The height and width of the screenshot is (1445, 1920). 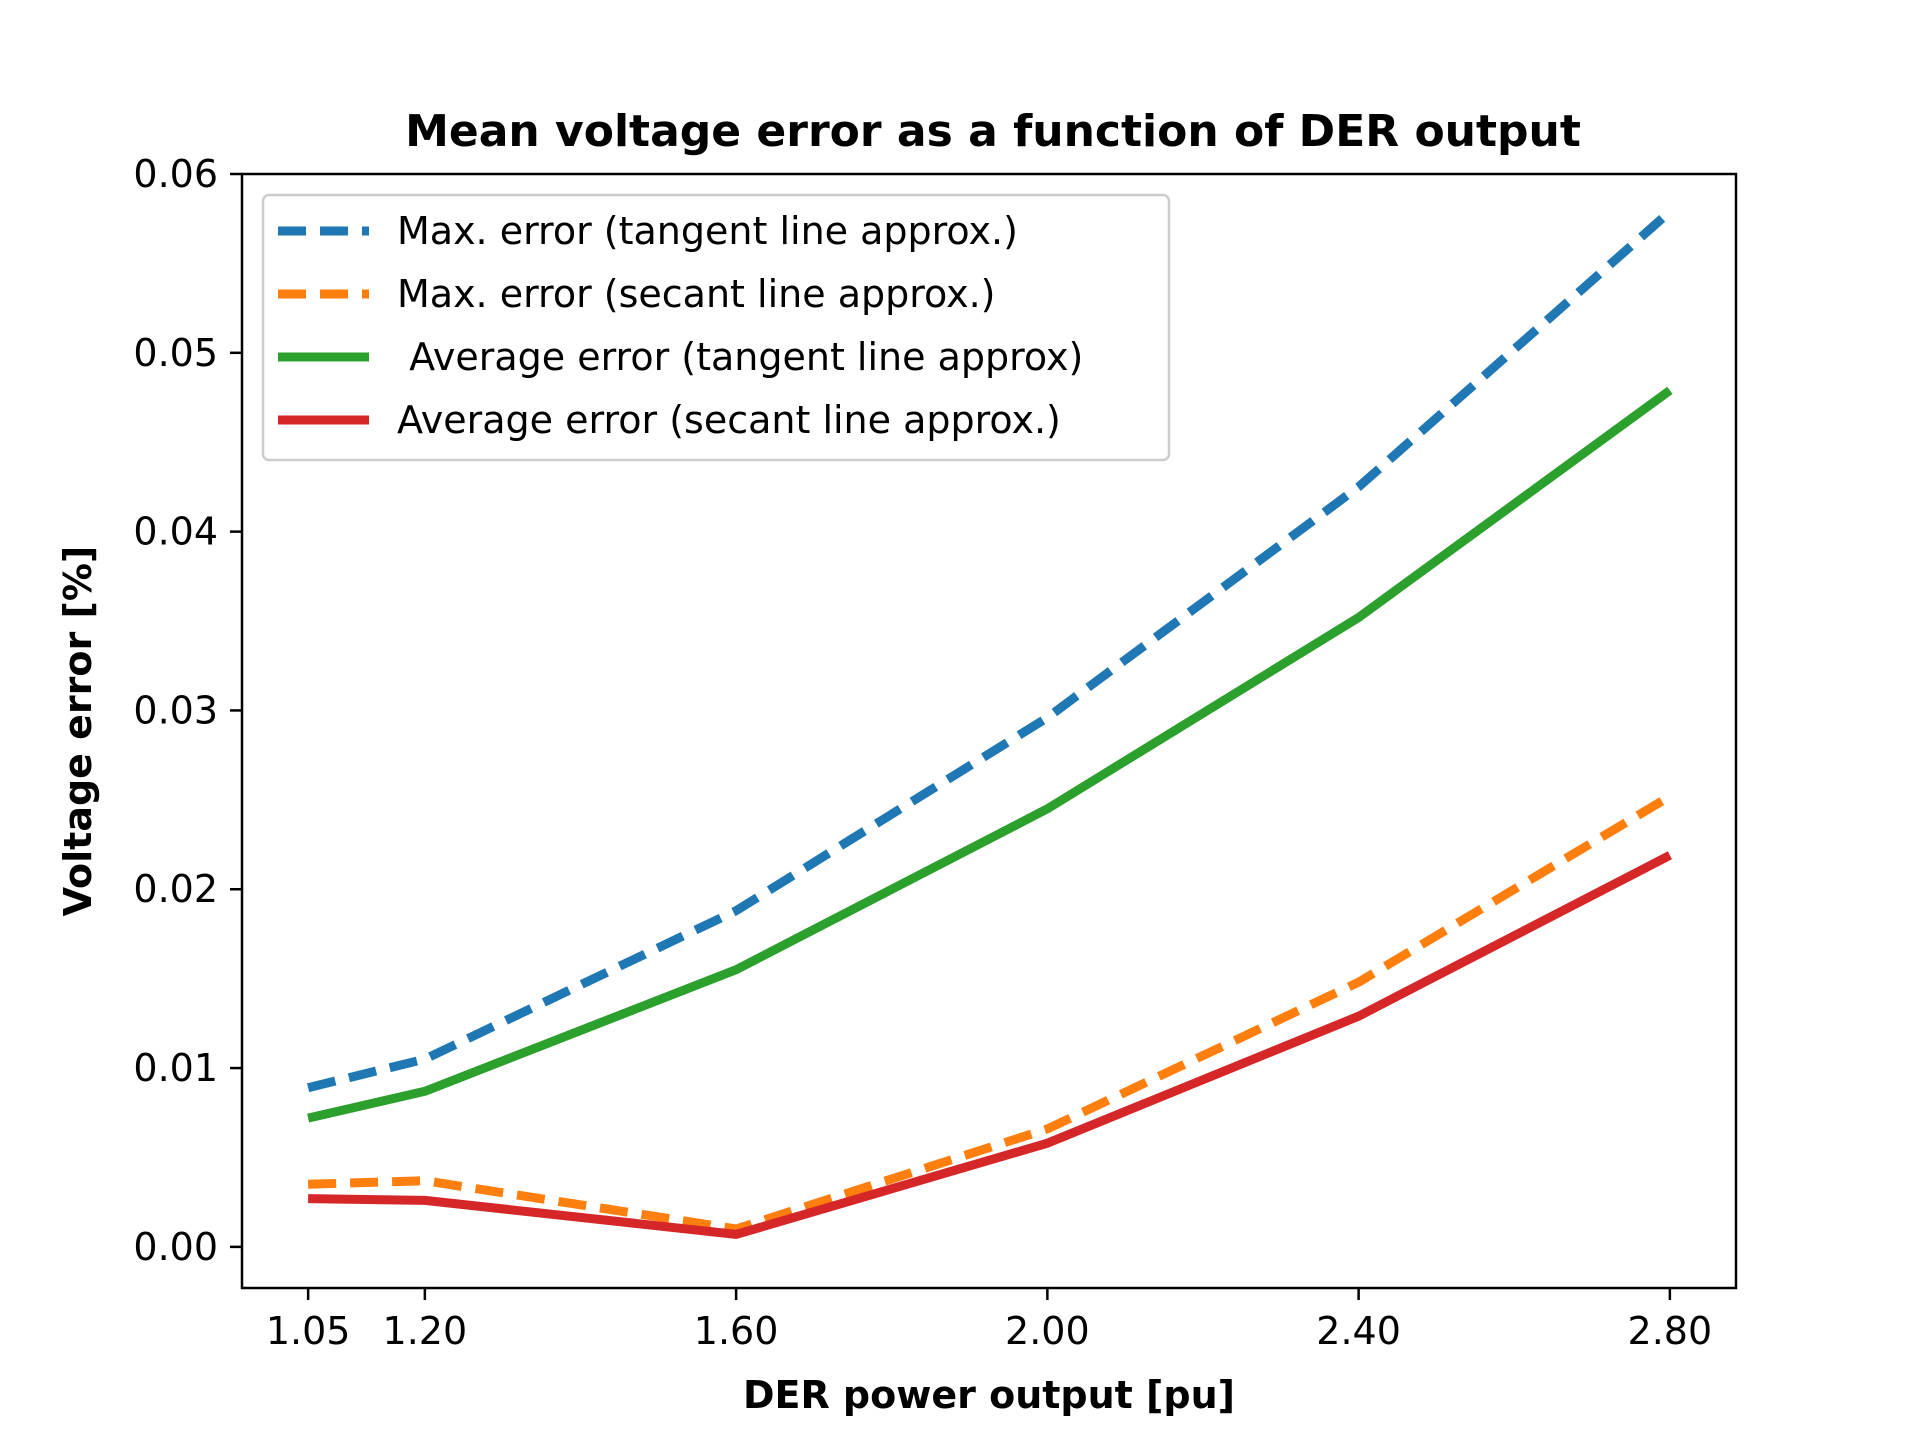 I want to click on legend-label-3: Average error (tangent line approx), so click(x=740, y=357).